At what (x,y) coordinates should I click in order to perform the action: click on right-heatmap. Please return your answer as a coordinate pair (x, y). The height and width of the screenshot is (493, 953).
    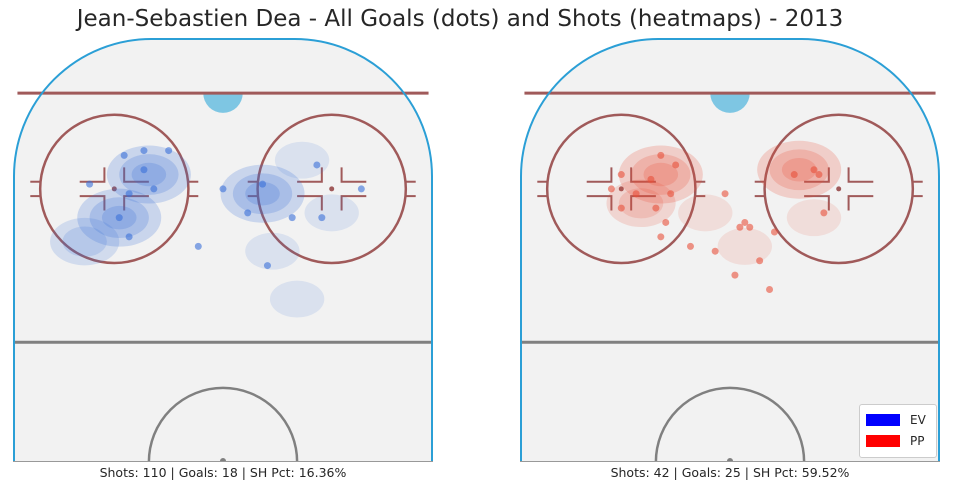
    Looking at the image, I should click on (724, 202).